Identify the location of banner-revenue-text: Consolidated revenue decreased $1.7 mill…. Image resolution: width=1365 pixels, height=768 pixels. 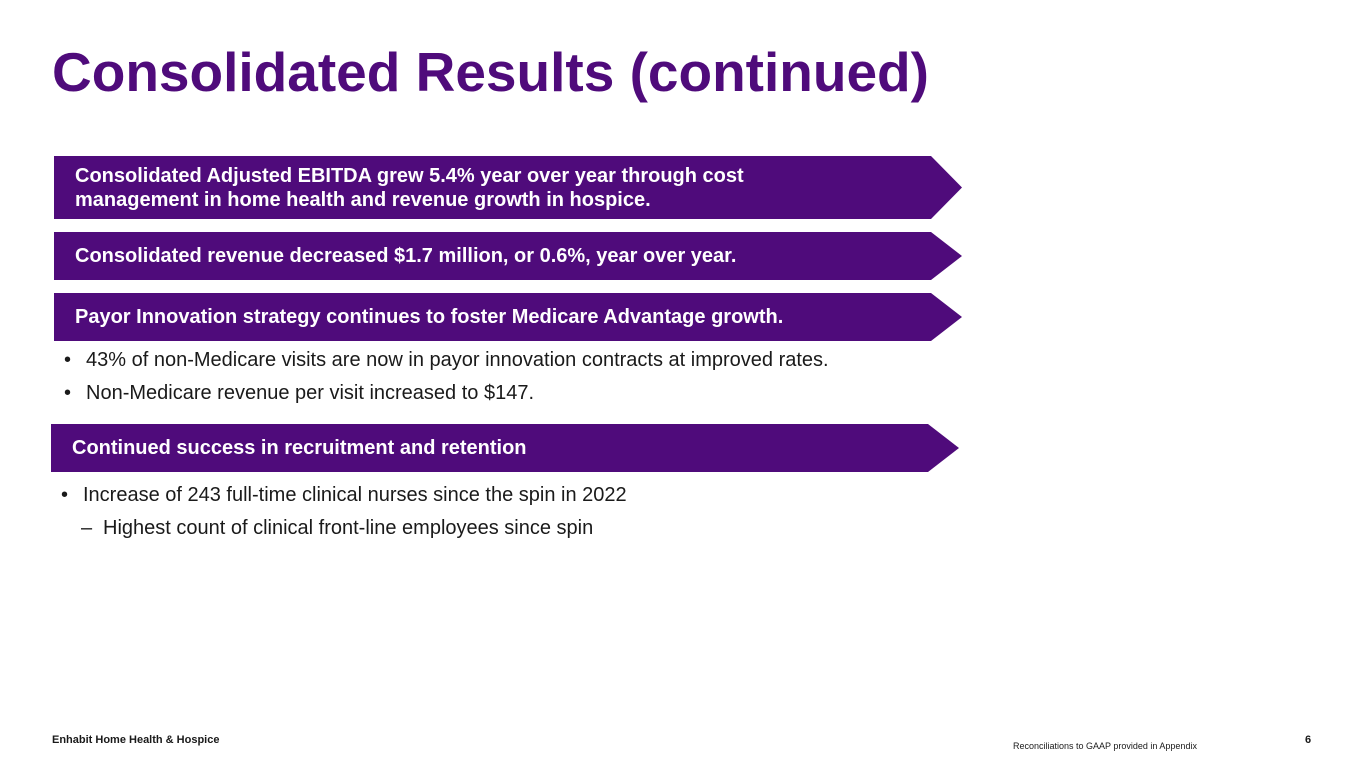
(406, 256).